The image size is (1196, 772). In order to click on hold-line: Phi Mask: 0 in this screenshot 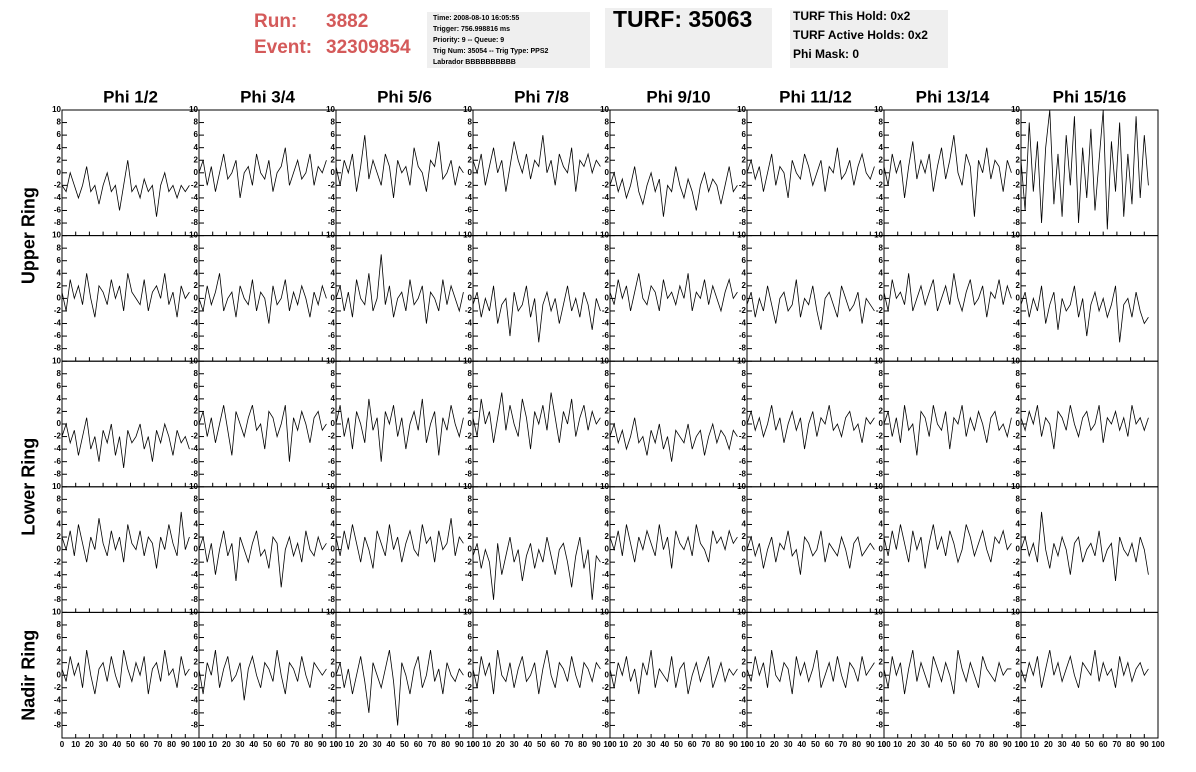, I will do `click(826, 54)`.